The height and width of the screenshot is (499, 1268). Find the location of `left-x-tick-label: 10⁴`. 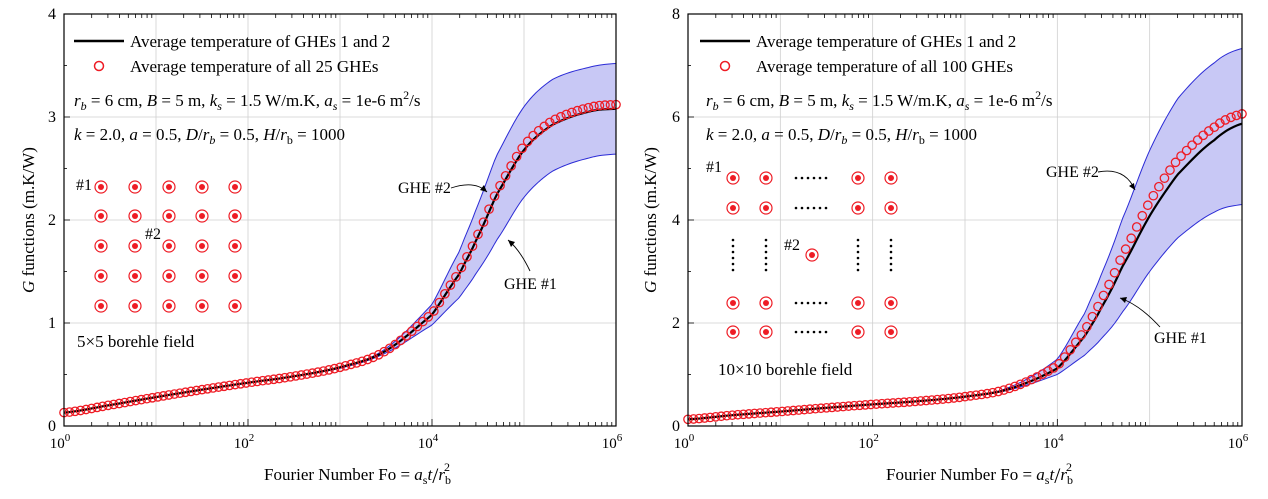

left-x-tick-label: 10⁴ is located at coordinates (428, 442).